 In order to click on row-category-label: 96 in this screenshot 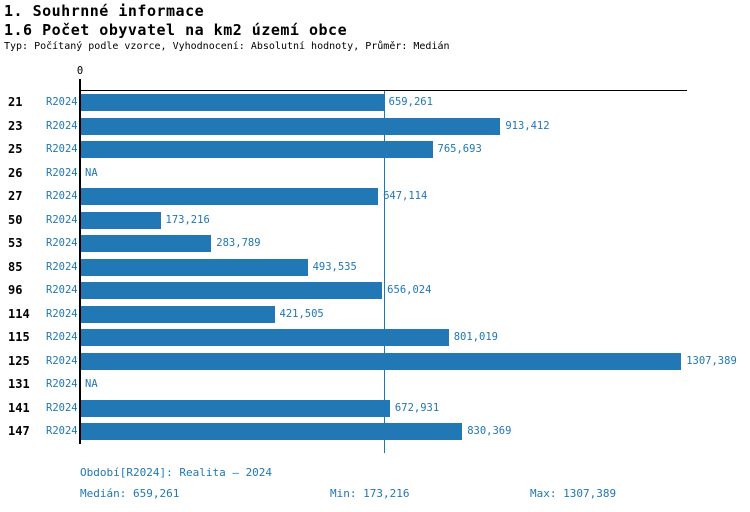, I will do `click(15, 290)`.